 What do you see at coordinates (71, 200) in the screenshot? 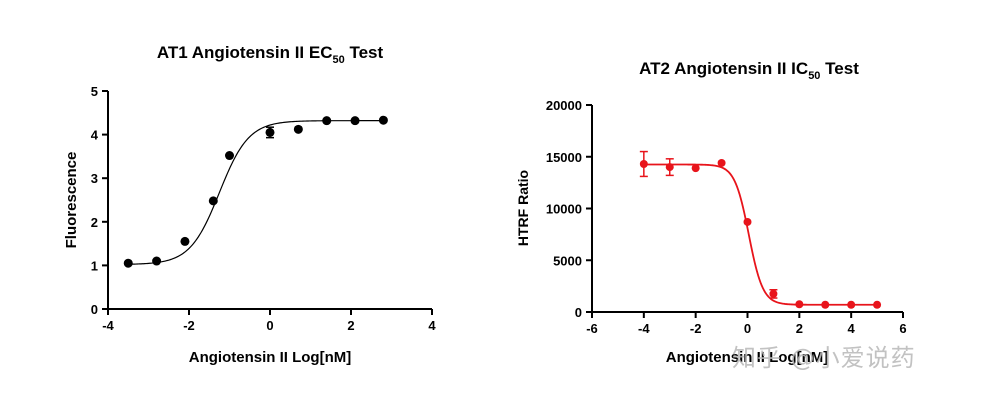
I see `y-axis-label: Fluorescence` at bounding box center [71, 200].